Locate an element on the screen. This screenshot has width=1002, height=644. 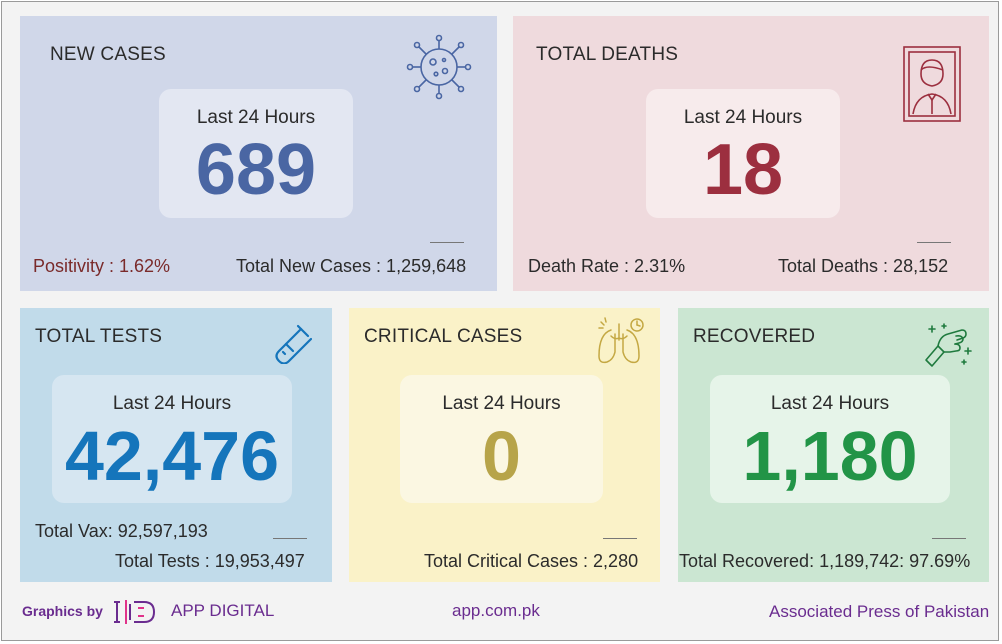
last-24-hours-panel: Last 24 Hours 689 is located at coordinates (256, 153).